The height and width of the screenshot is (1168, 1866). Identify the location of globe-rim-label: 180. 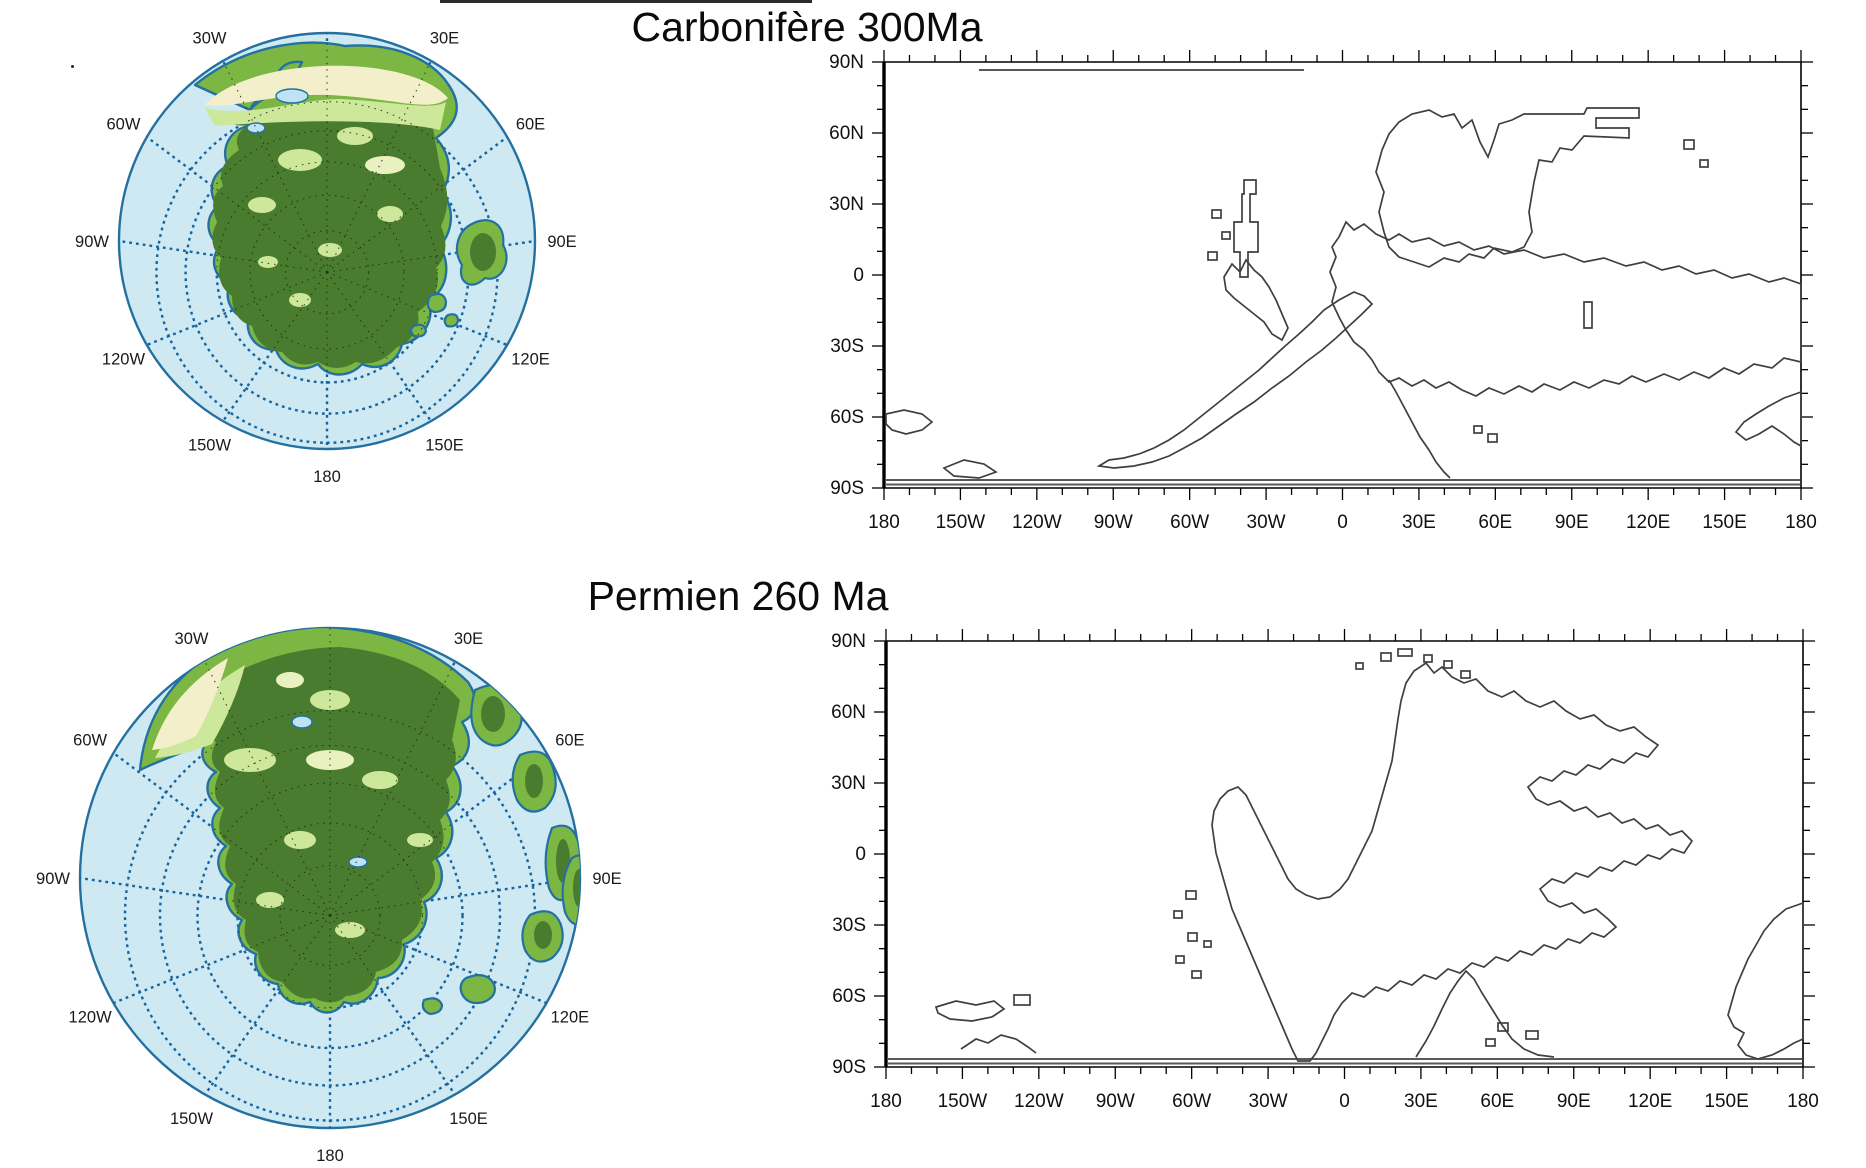
(327, 477).